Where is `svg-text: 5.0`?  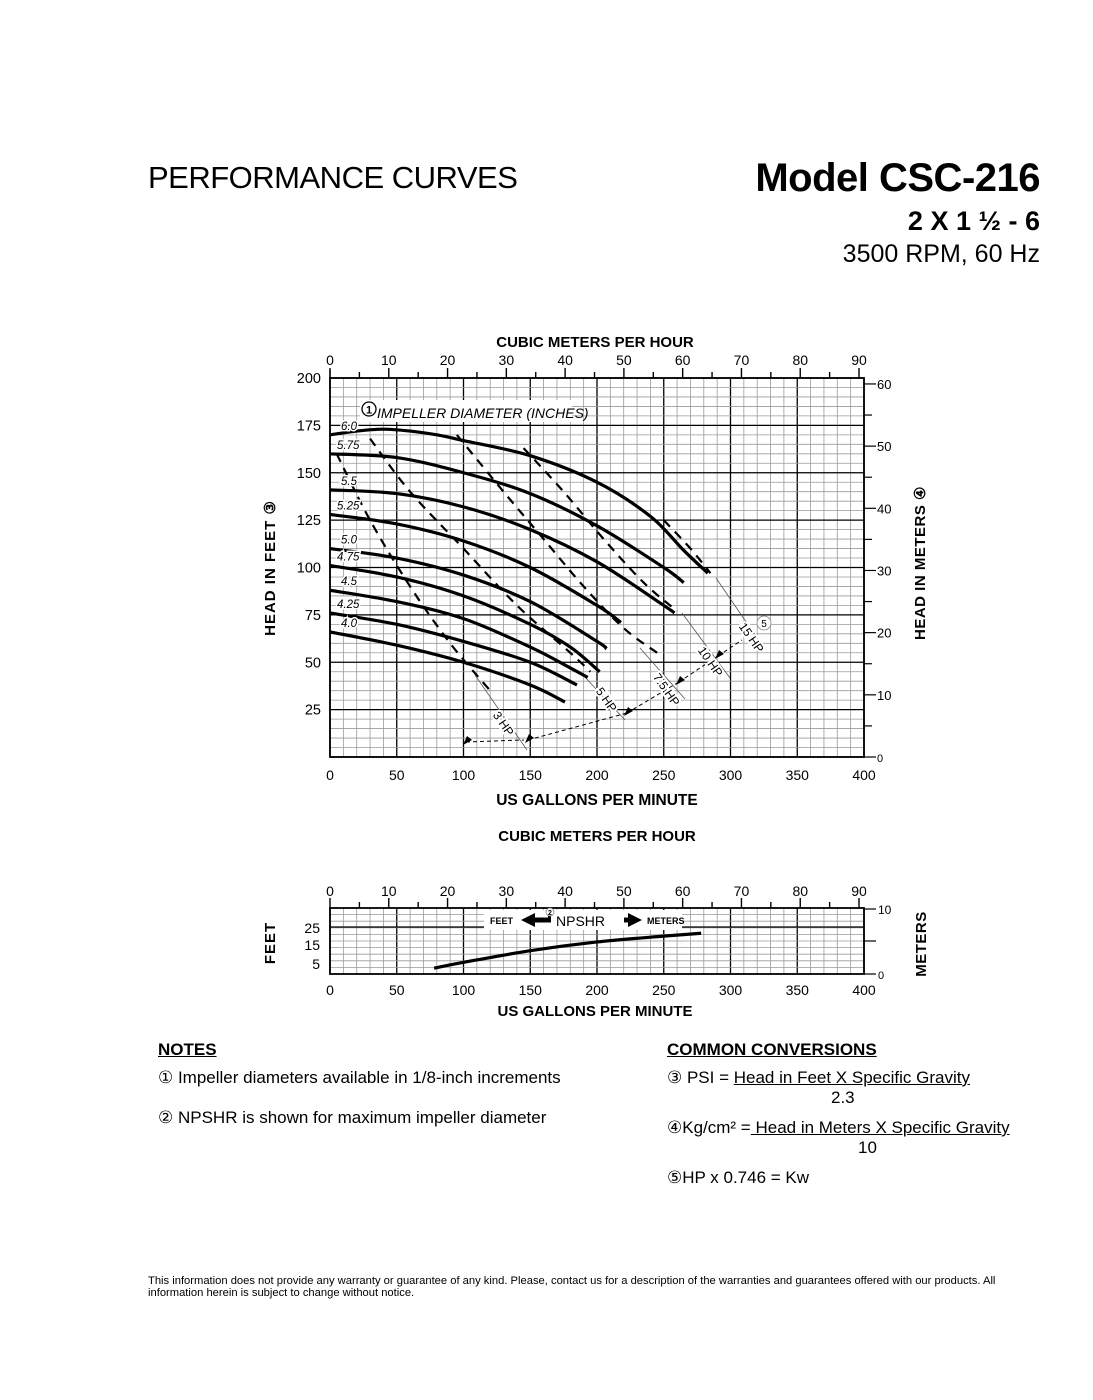
svg-text: 5.0 is located at coordinates (349, 541).